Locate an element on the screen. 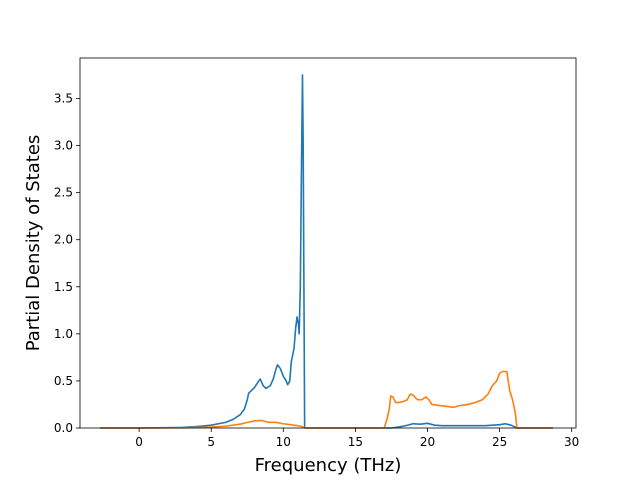  y-tick-label: 2.5 is located at coordinates (63, 193).